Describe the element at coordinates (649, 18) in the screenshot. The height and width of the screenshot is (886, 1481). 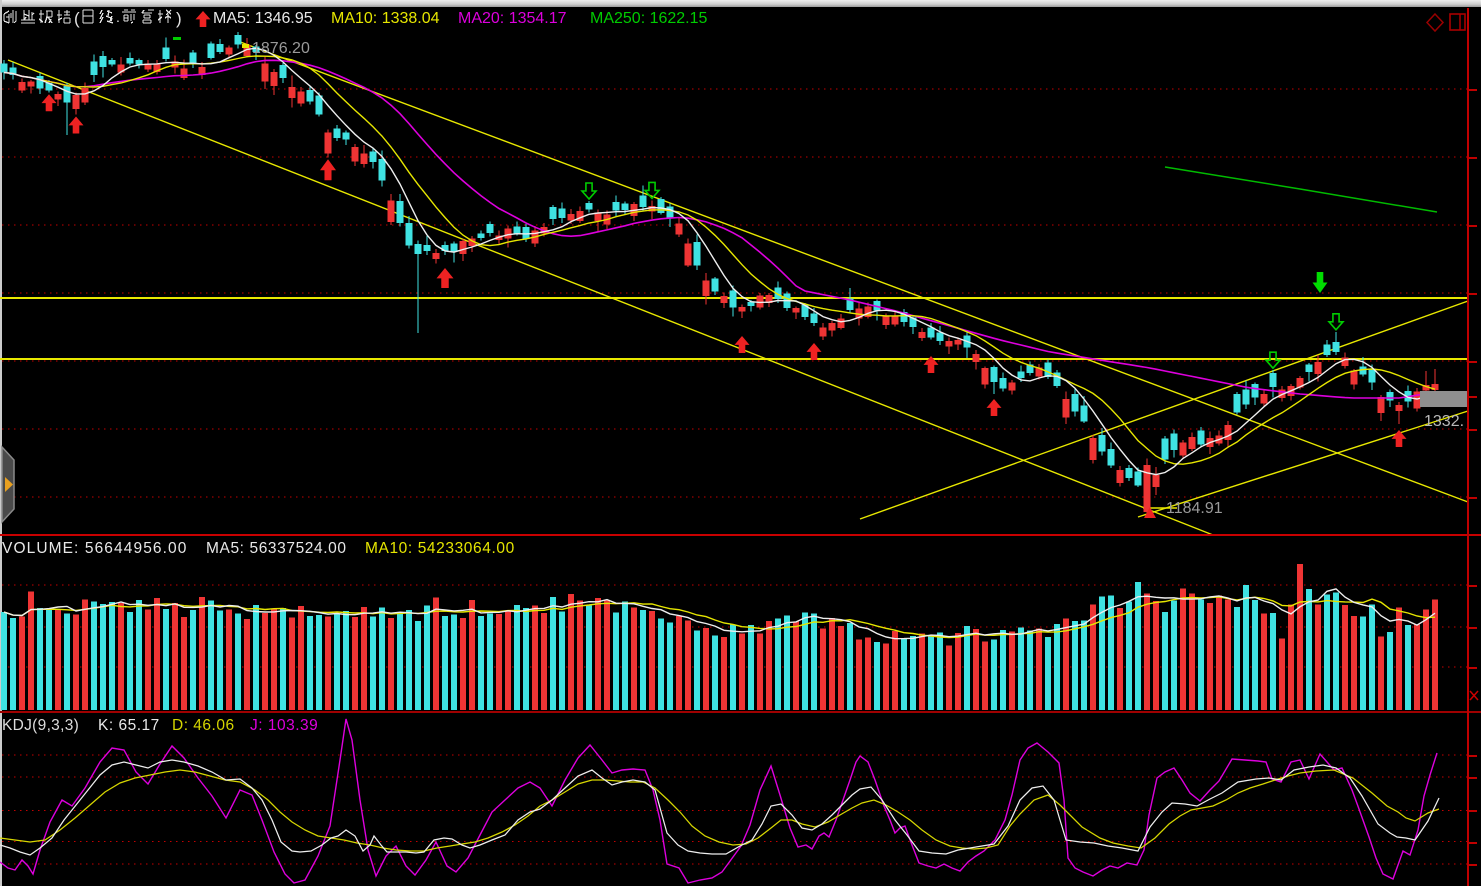
I see `svg-text: MA250: 1622.15` at that location.